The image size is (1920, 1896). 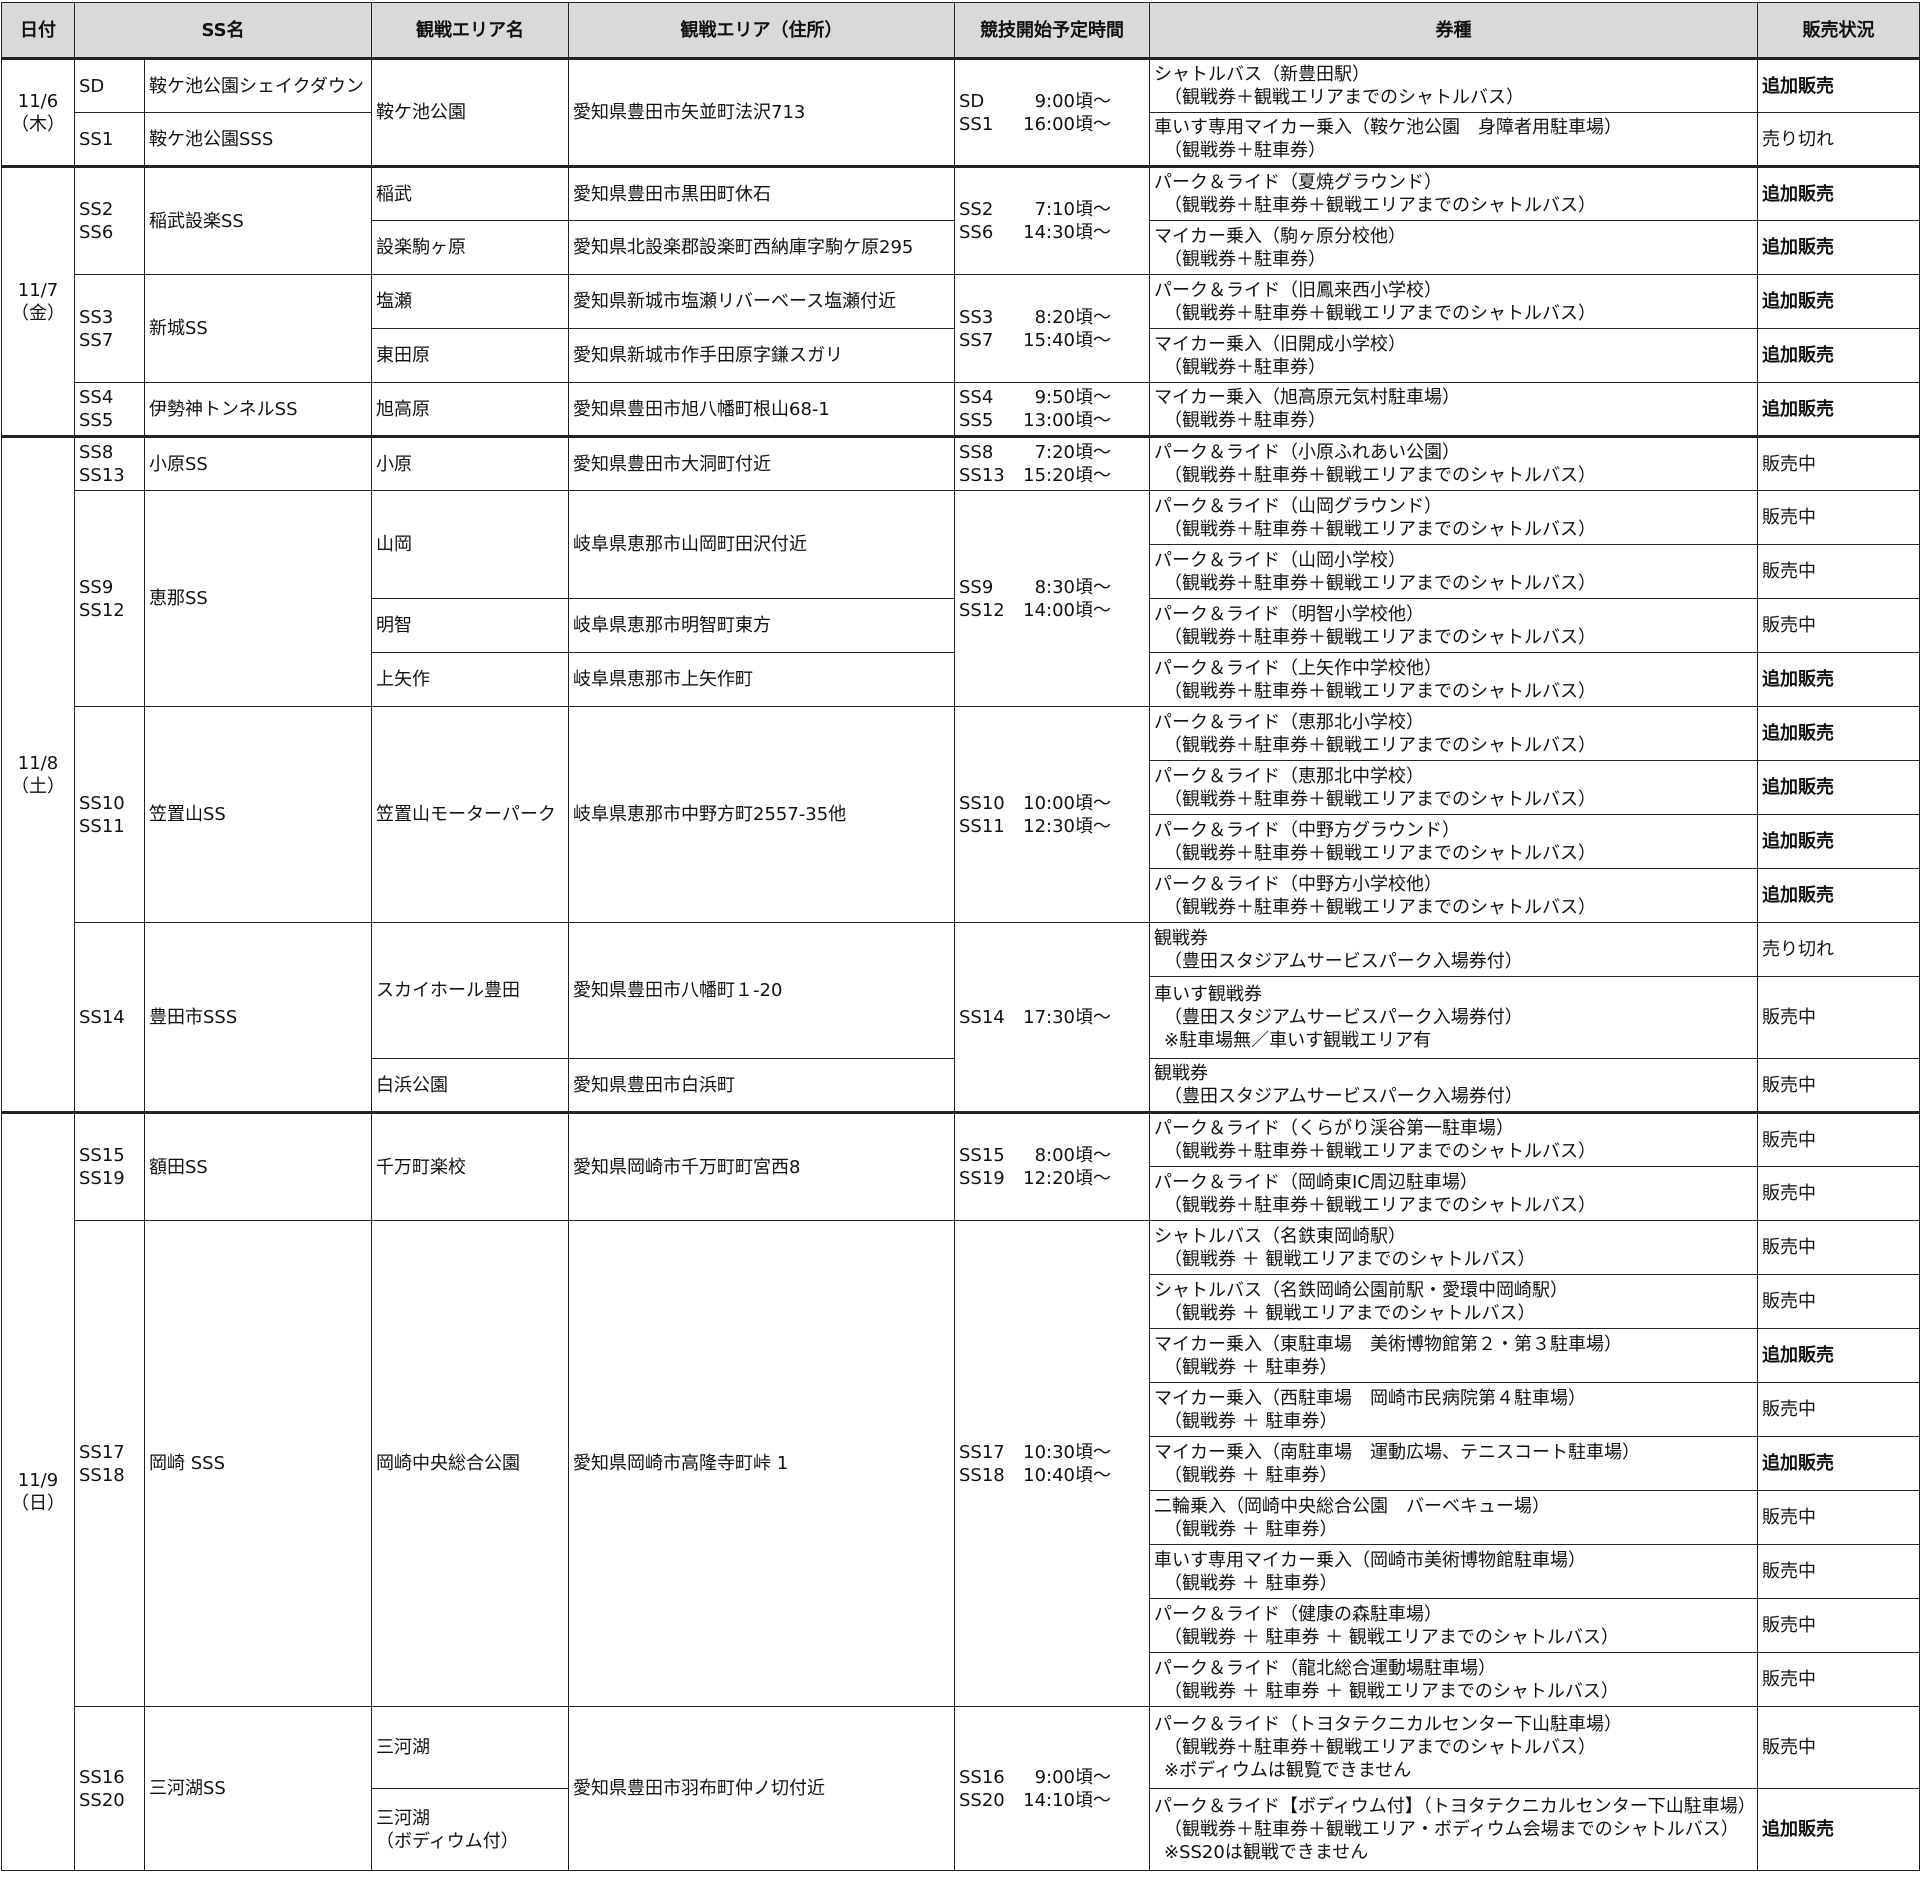 What do you see at coordinates (38, 112) in the screenshot?
I see `date-cell: 11/6 （木）` at bounding box center [38, 112].